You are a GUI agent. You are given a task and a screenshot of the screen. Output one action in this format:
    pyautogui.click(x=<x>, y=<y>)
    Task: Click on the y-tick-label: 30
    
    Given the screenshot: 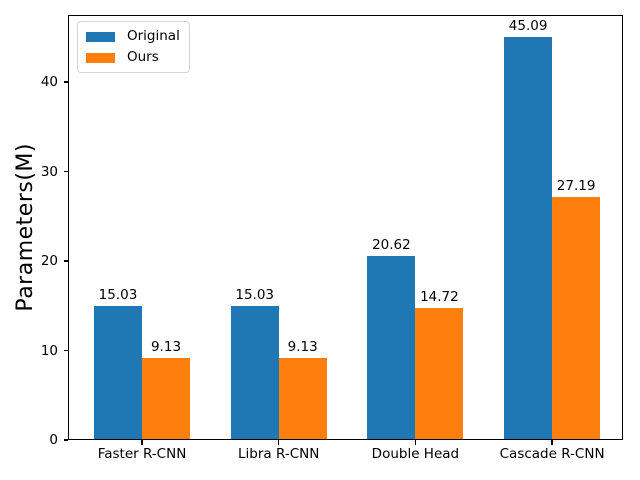 What is the action you would take?
    pyautogui.click(x=49, y=171)
    